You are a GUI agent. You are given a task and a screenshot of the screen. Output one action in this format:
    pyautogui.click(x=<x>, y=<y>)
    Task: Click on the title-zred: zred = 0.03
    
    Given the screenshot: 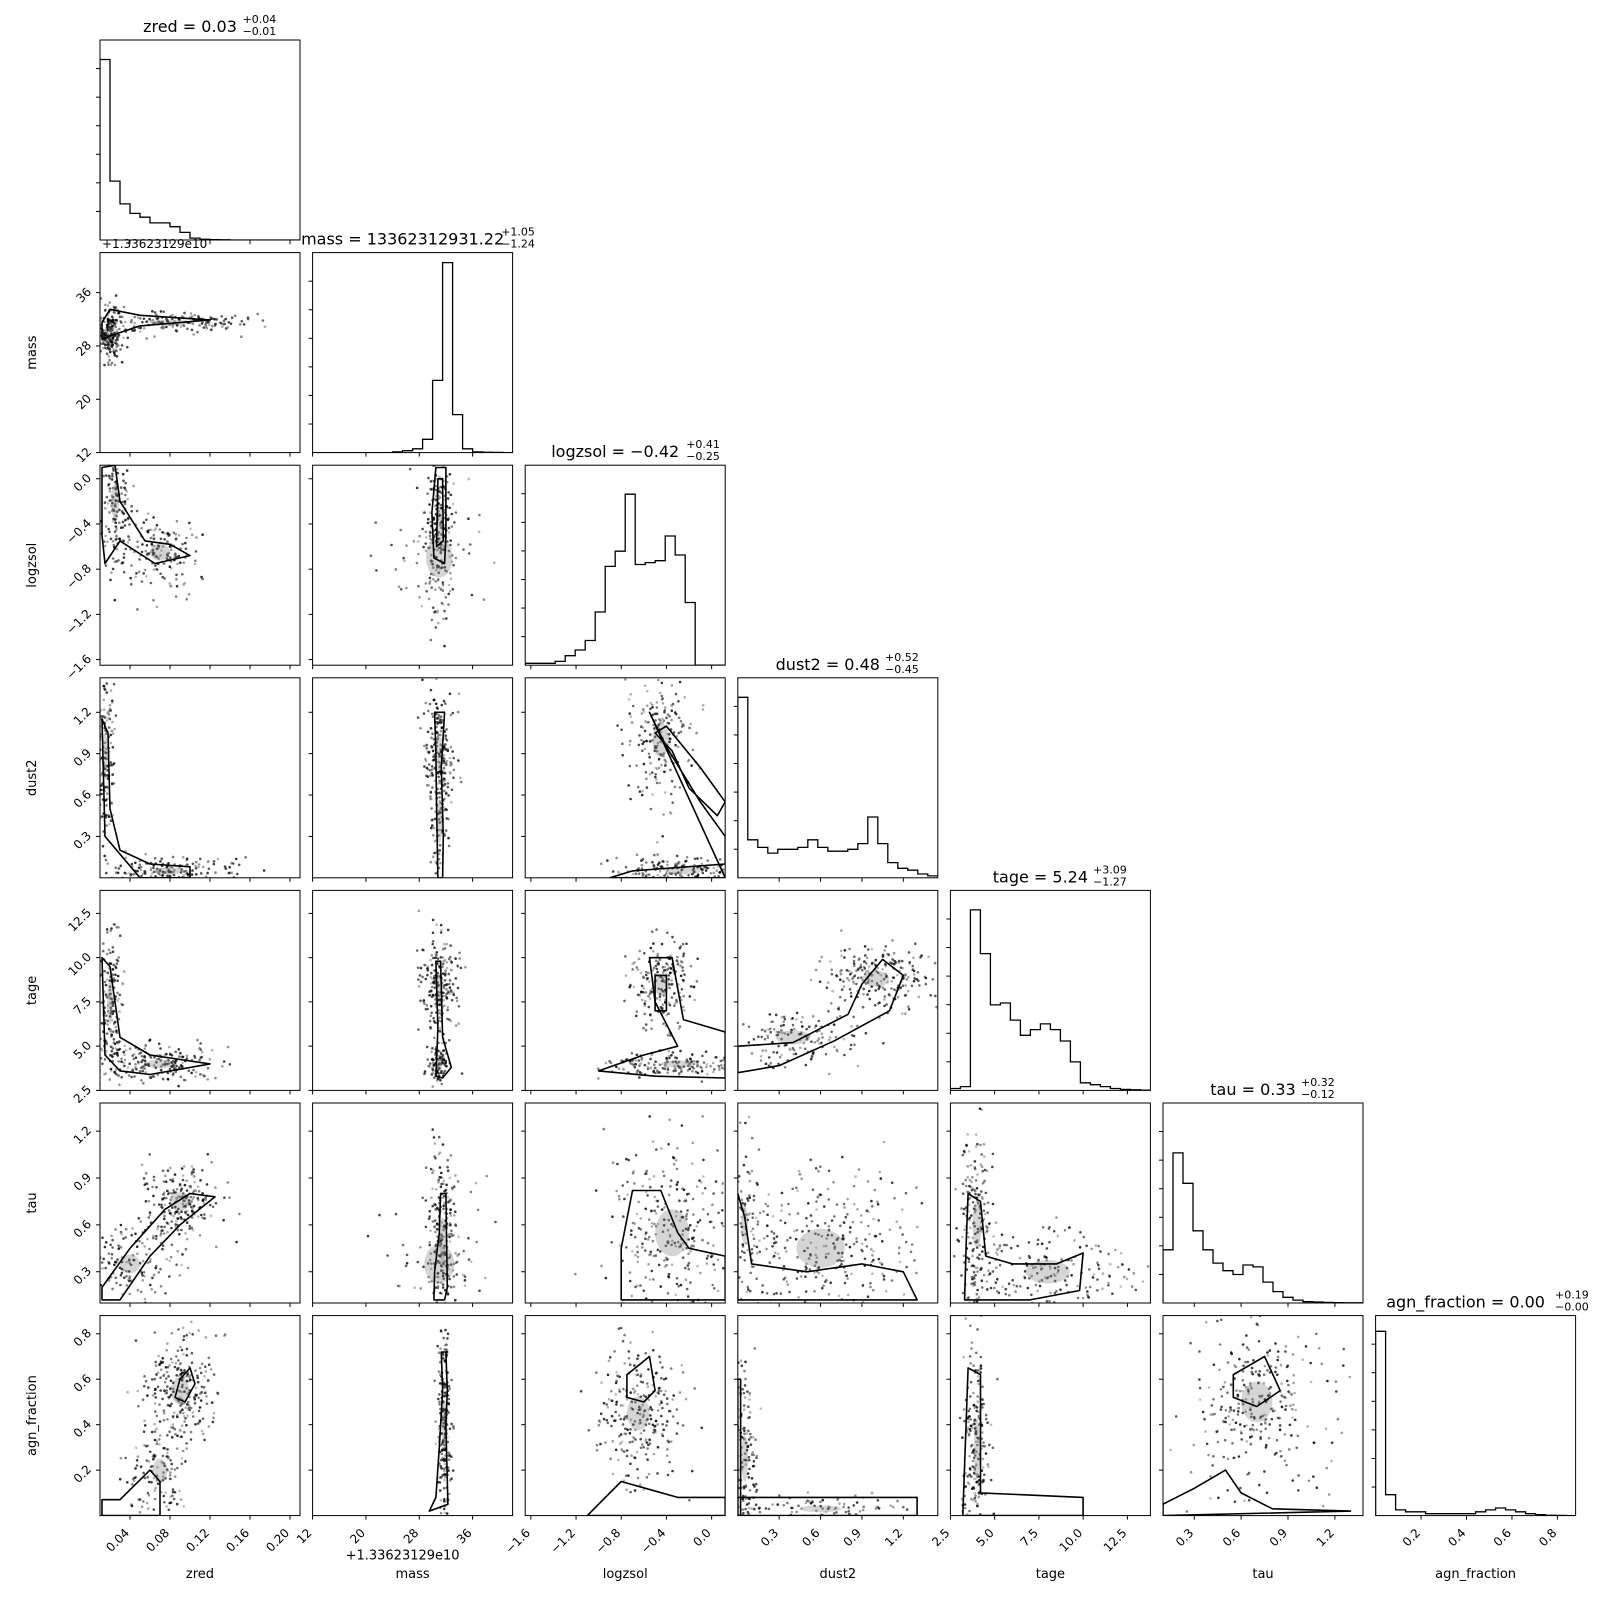 What is the action you would take?
    pyautogui.click(x=190, y=26)
    